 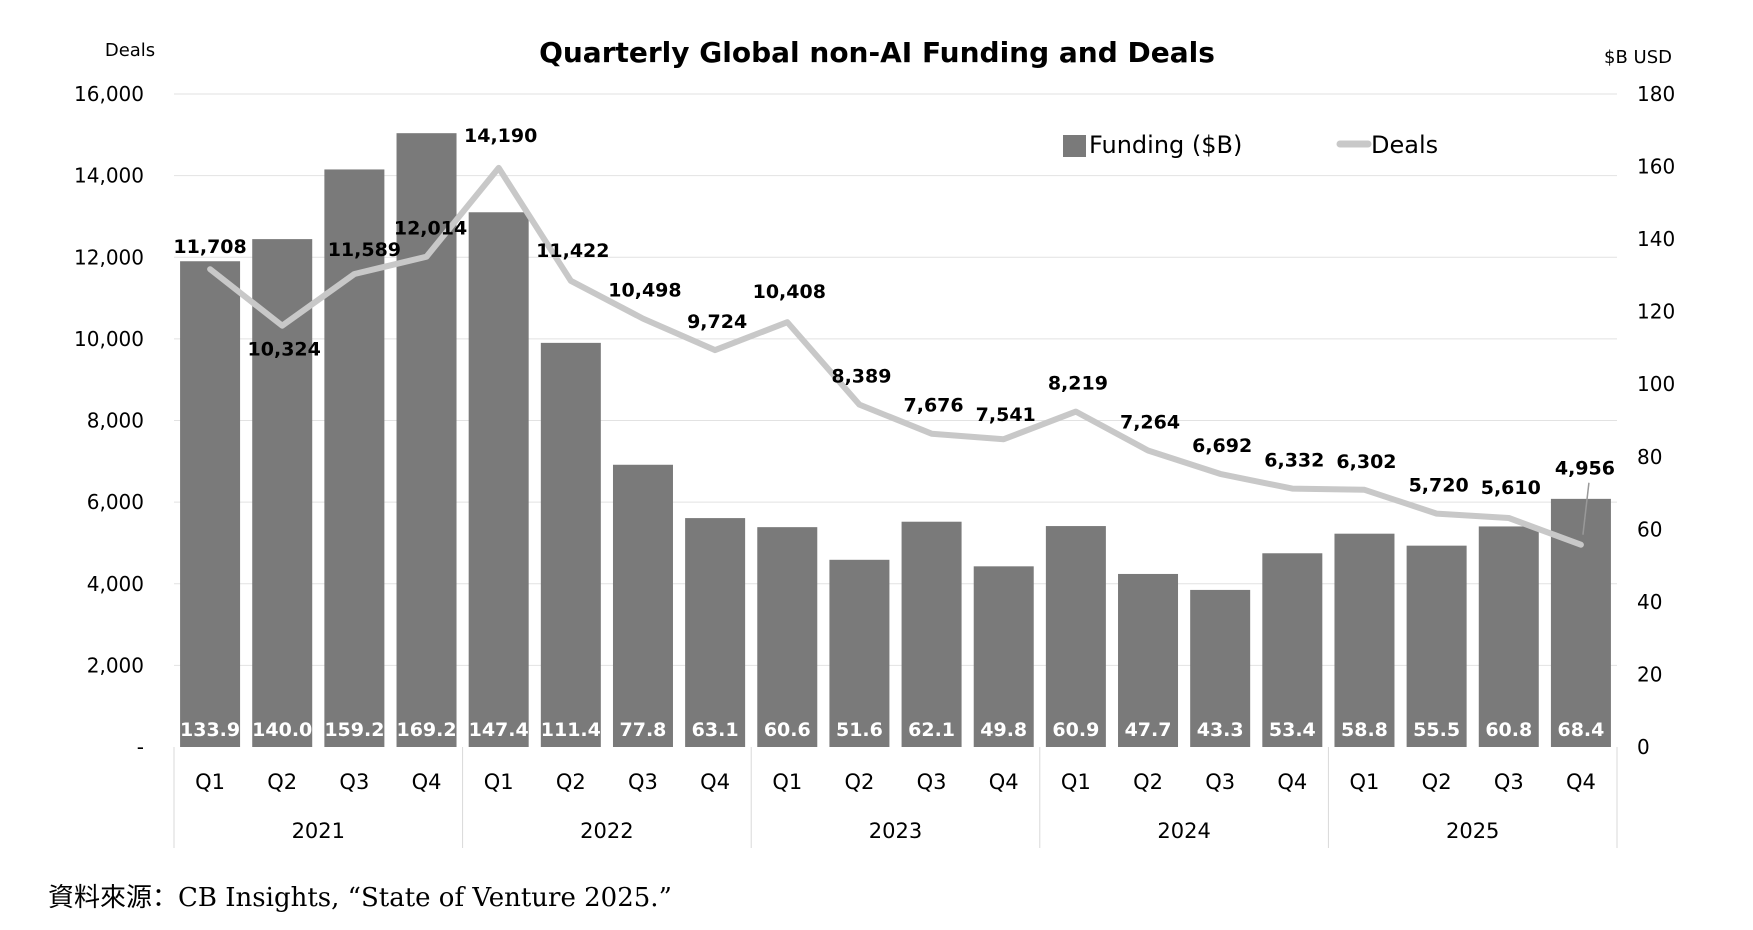 What do you see at coordinates (1649, 602) in the screenshot?
I see `right-axis-tick: 40` at bounding box center [1649, 602].